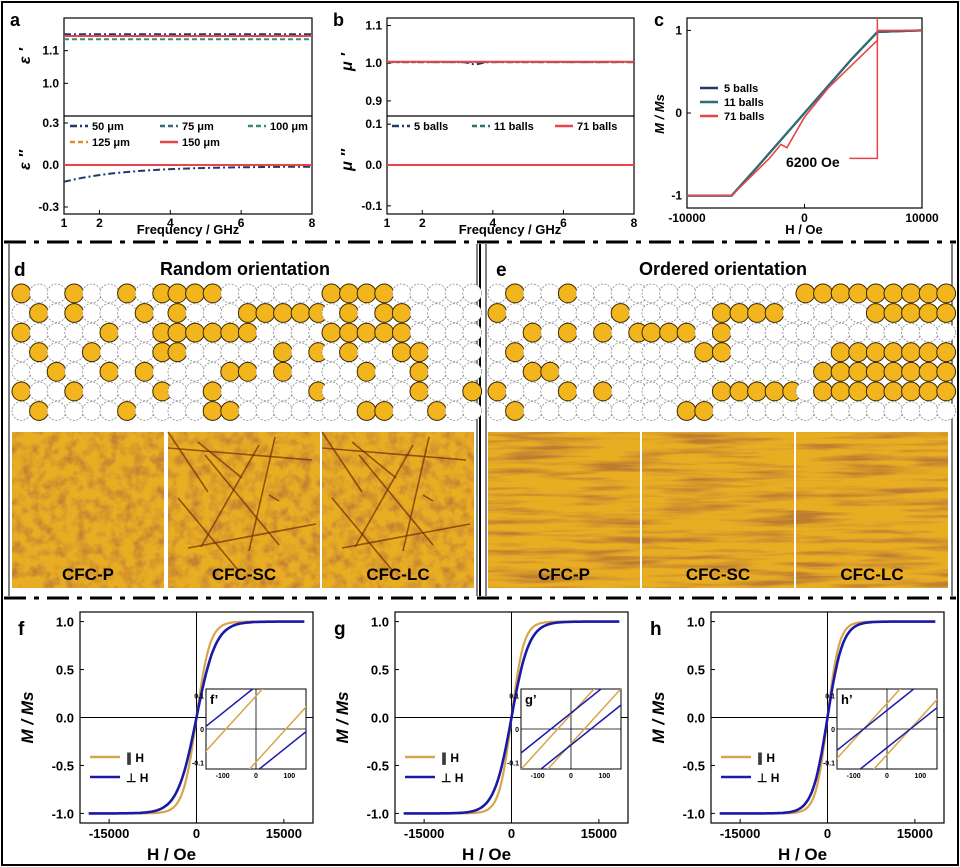 The image size is (960, 867). Describe the element at coordinates (25, 159) in the screenshot. I see `panel-a-bottom-ylabel: ε ″` at that location.